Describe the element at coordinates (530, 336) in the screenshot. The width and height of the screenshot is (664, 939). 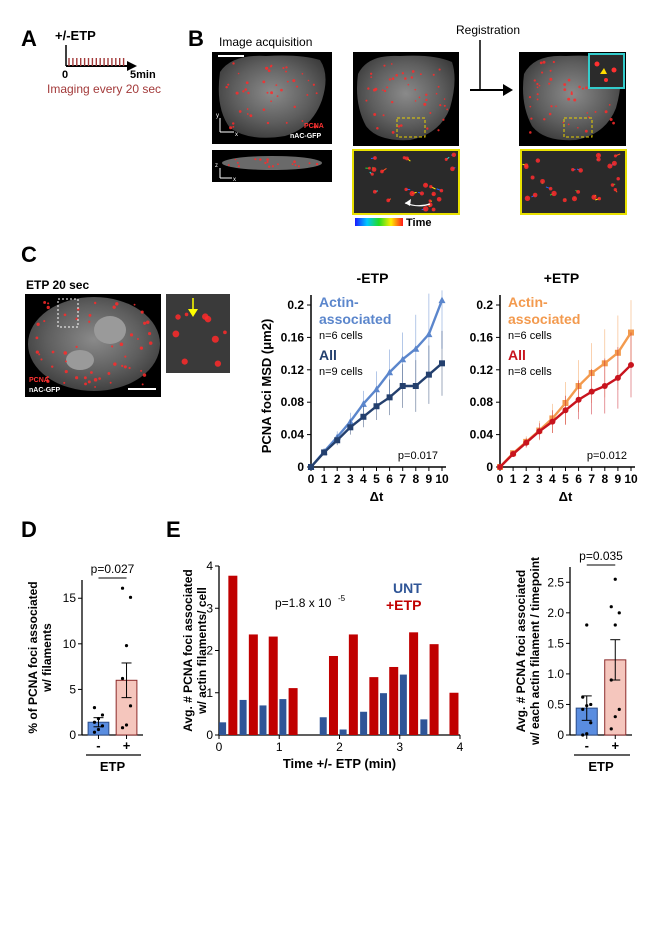
I see `series-n: n=6 cells` at that location.